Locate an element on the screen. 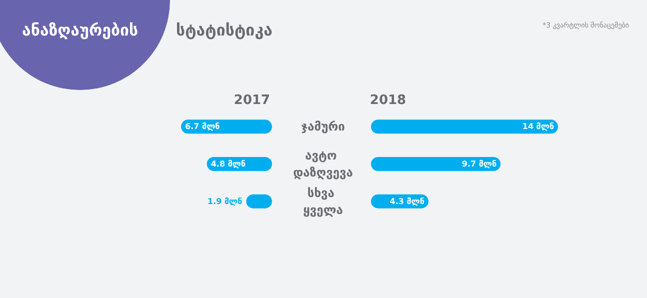 The image size is (647, 298). data-label: 14 მლნ is located at coordinates (538, 127).